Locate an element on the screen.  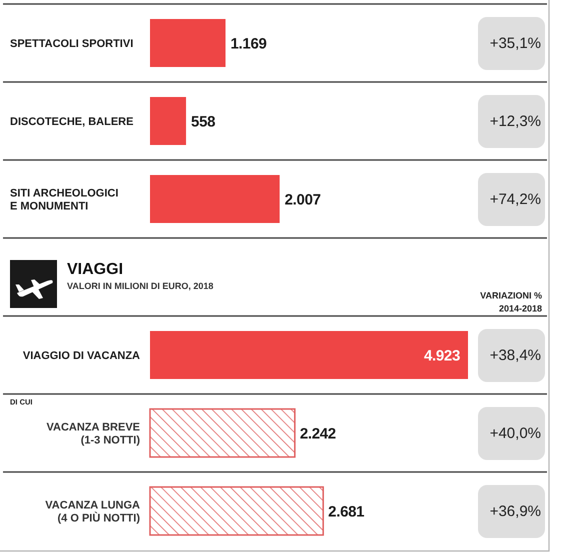
data-label: 558 is located at coordinates (203, 122).